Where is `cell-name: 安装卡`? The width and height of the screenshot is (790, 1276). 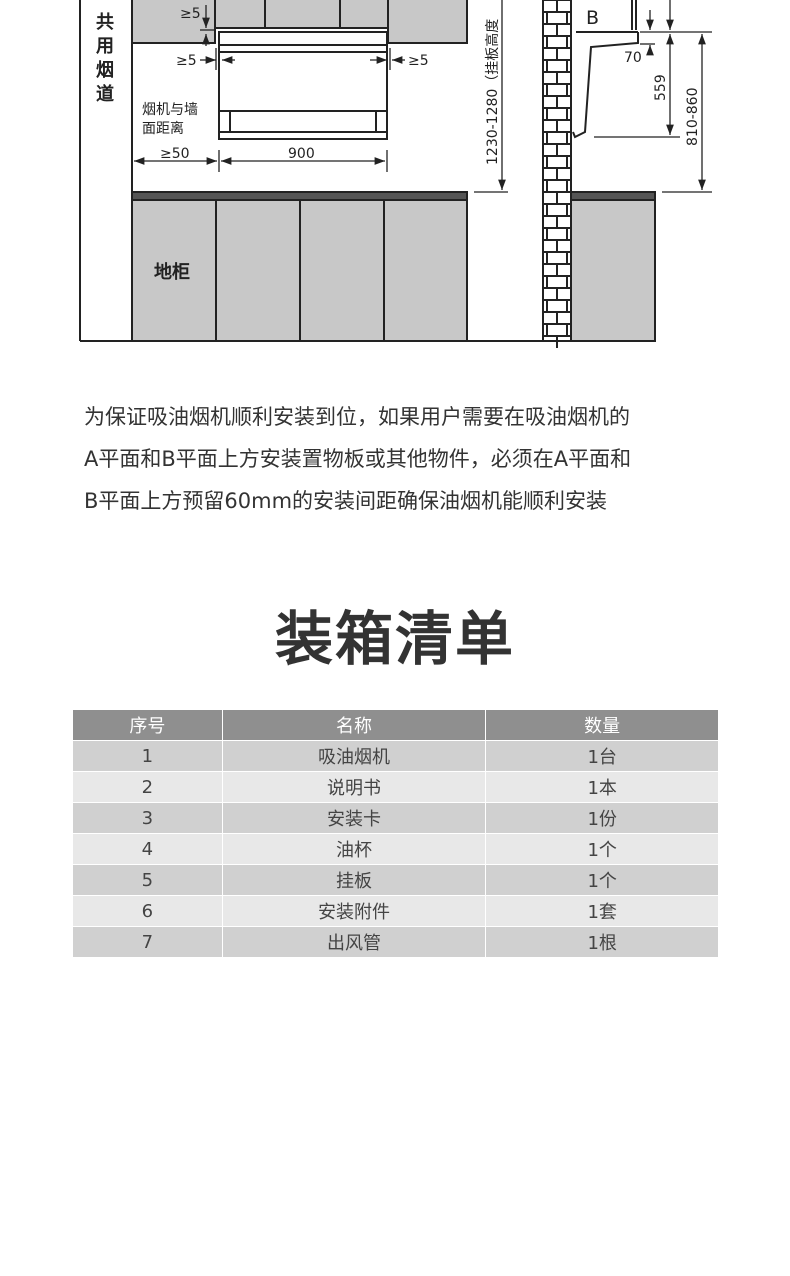
cell-name: 安装卡 is located at coordinates (354, 818).